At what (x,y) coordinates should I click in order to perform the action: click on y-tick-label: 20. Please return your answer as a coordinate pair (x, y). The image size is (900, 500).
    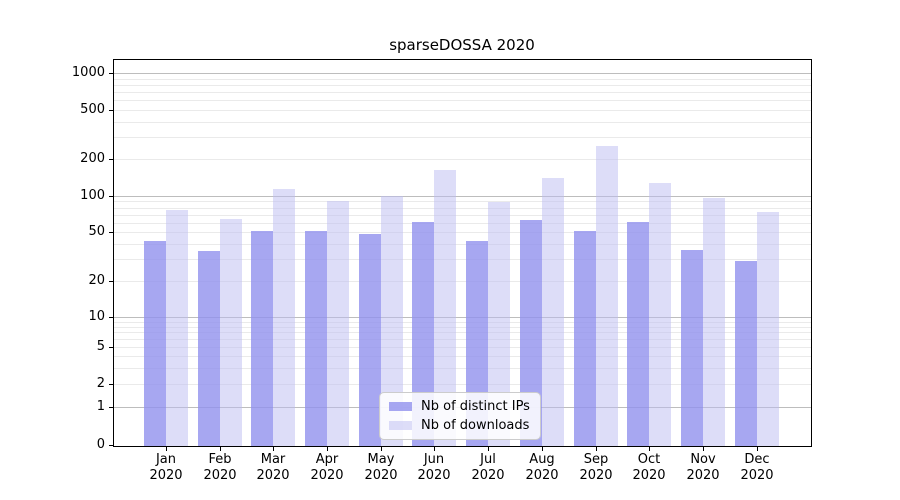
    Looking at the image, I should click on (96, 280).